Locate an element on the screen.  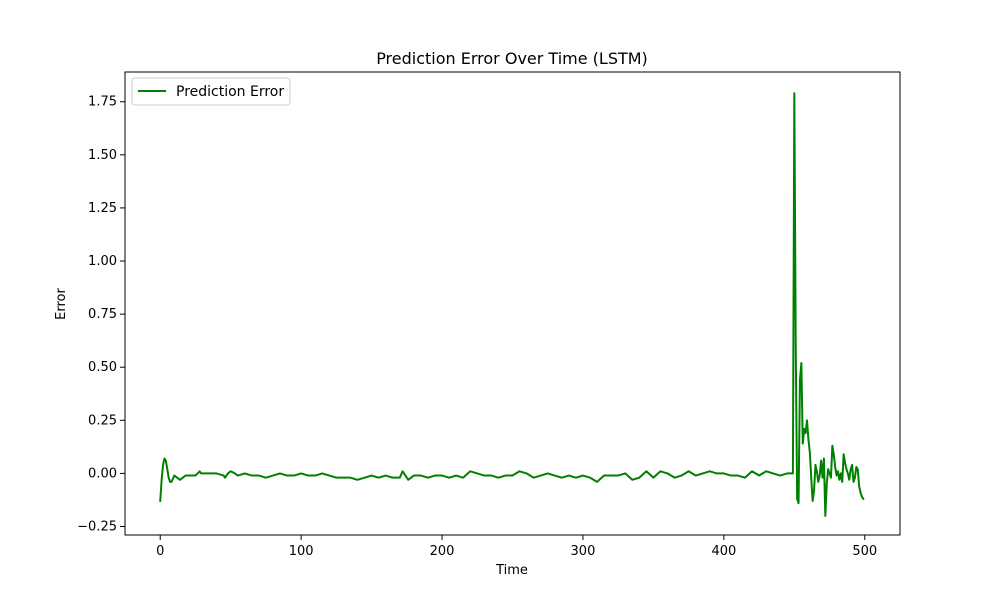
y-tick-label: 1.75 is located at coordinates (102, 102).